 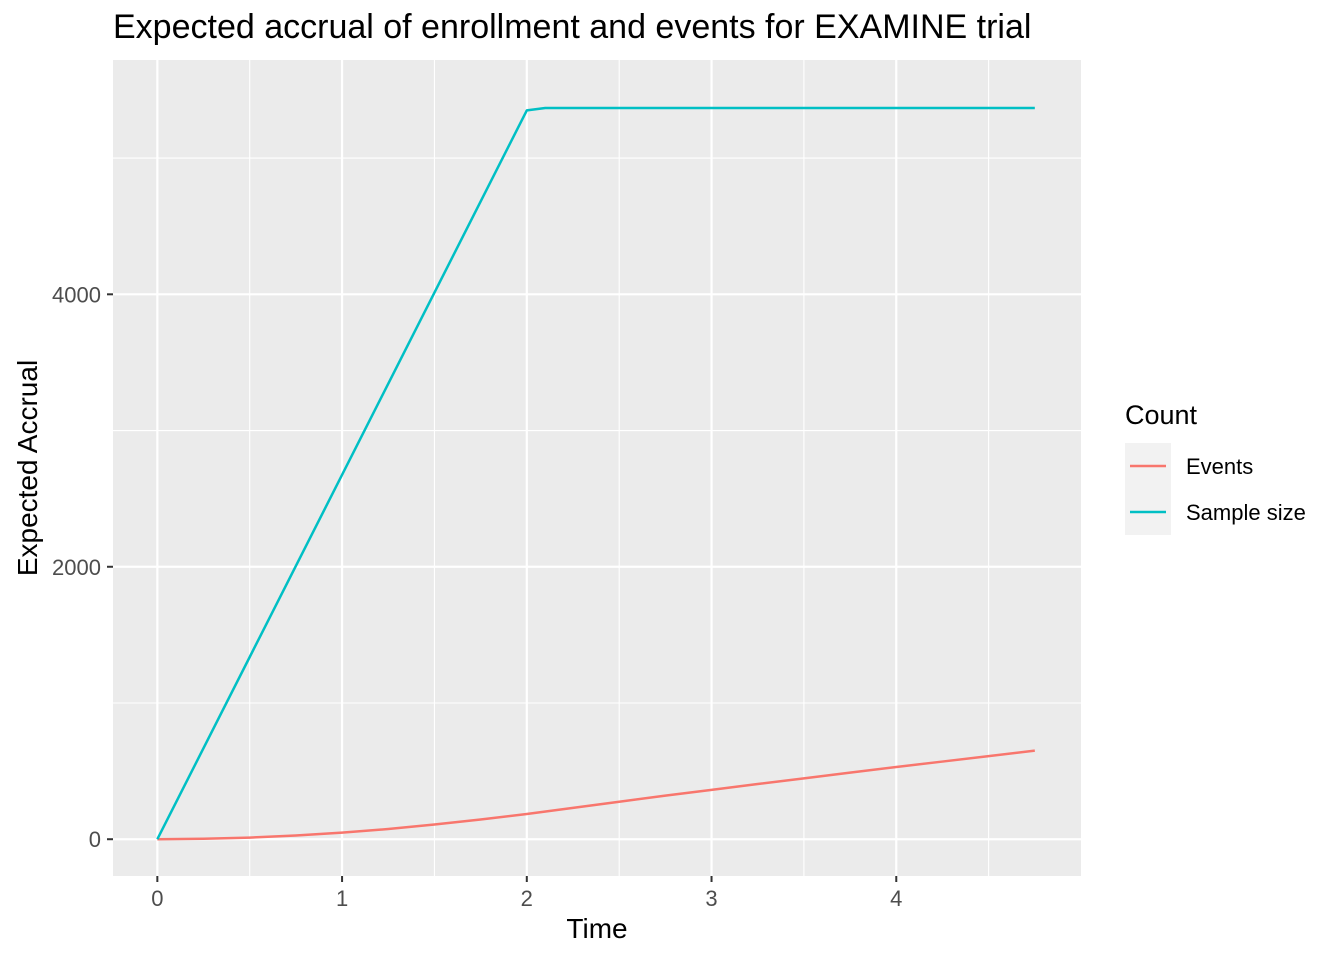 I want to click on x-tick-label: 1, so click(x=342, y=898).